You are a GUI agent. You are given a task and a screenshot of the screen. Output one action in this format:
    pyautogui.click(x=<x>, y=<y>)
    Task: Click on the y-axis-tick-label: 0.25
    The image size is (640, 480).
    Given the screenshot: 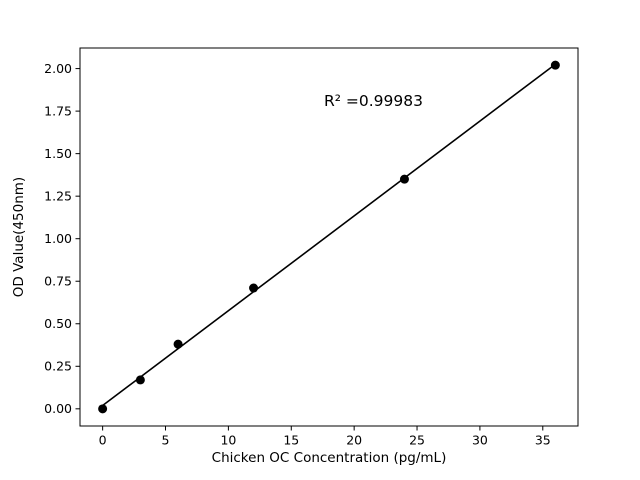 What is the action you would take?
    pyautogui.click(x=58, y=366)
    